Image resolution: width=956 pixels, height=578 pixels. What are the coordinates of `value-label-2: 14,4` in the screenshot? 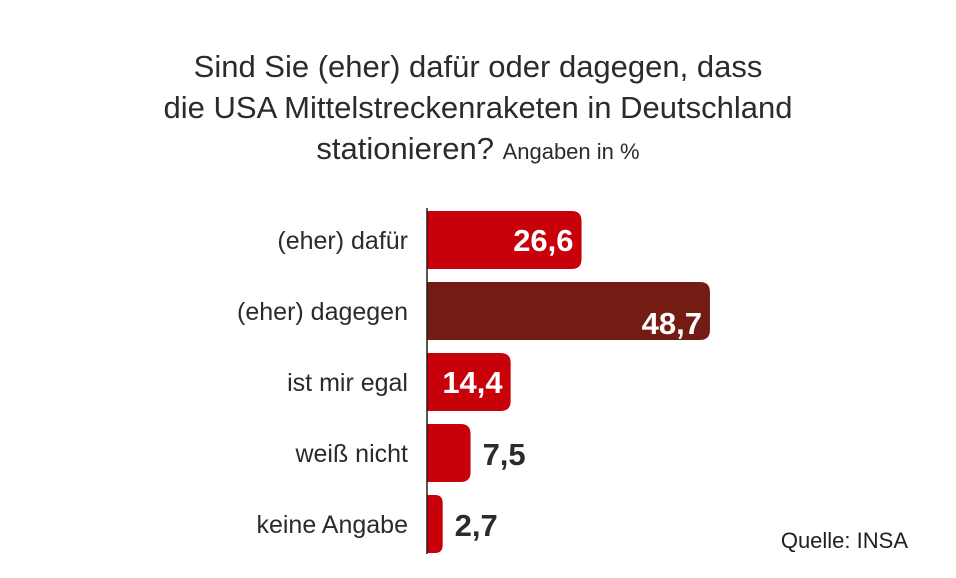 It's located at (472, 382).